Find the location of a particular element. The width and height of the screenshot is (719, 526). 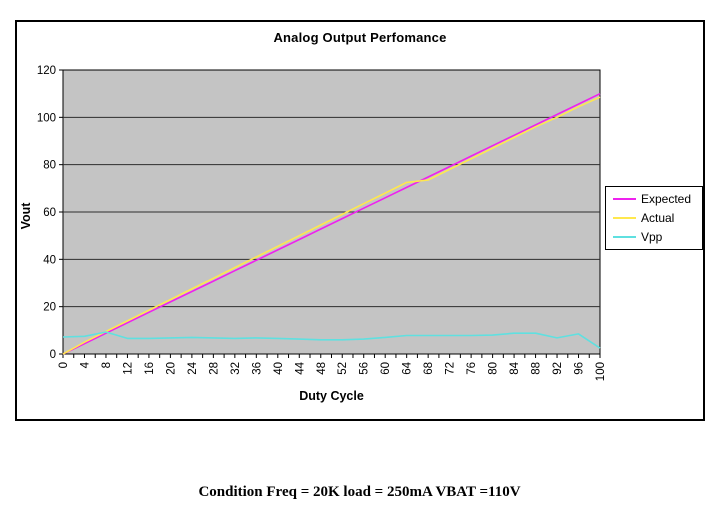

x-tick-label: 0 is located at coordinates (64, 365).